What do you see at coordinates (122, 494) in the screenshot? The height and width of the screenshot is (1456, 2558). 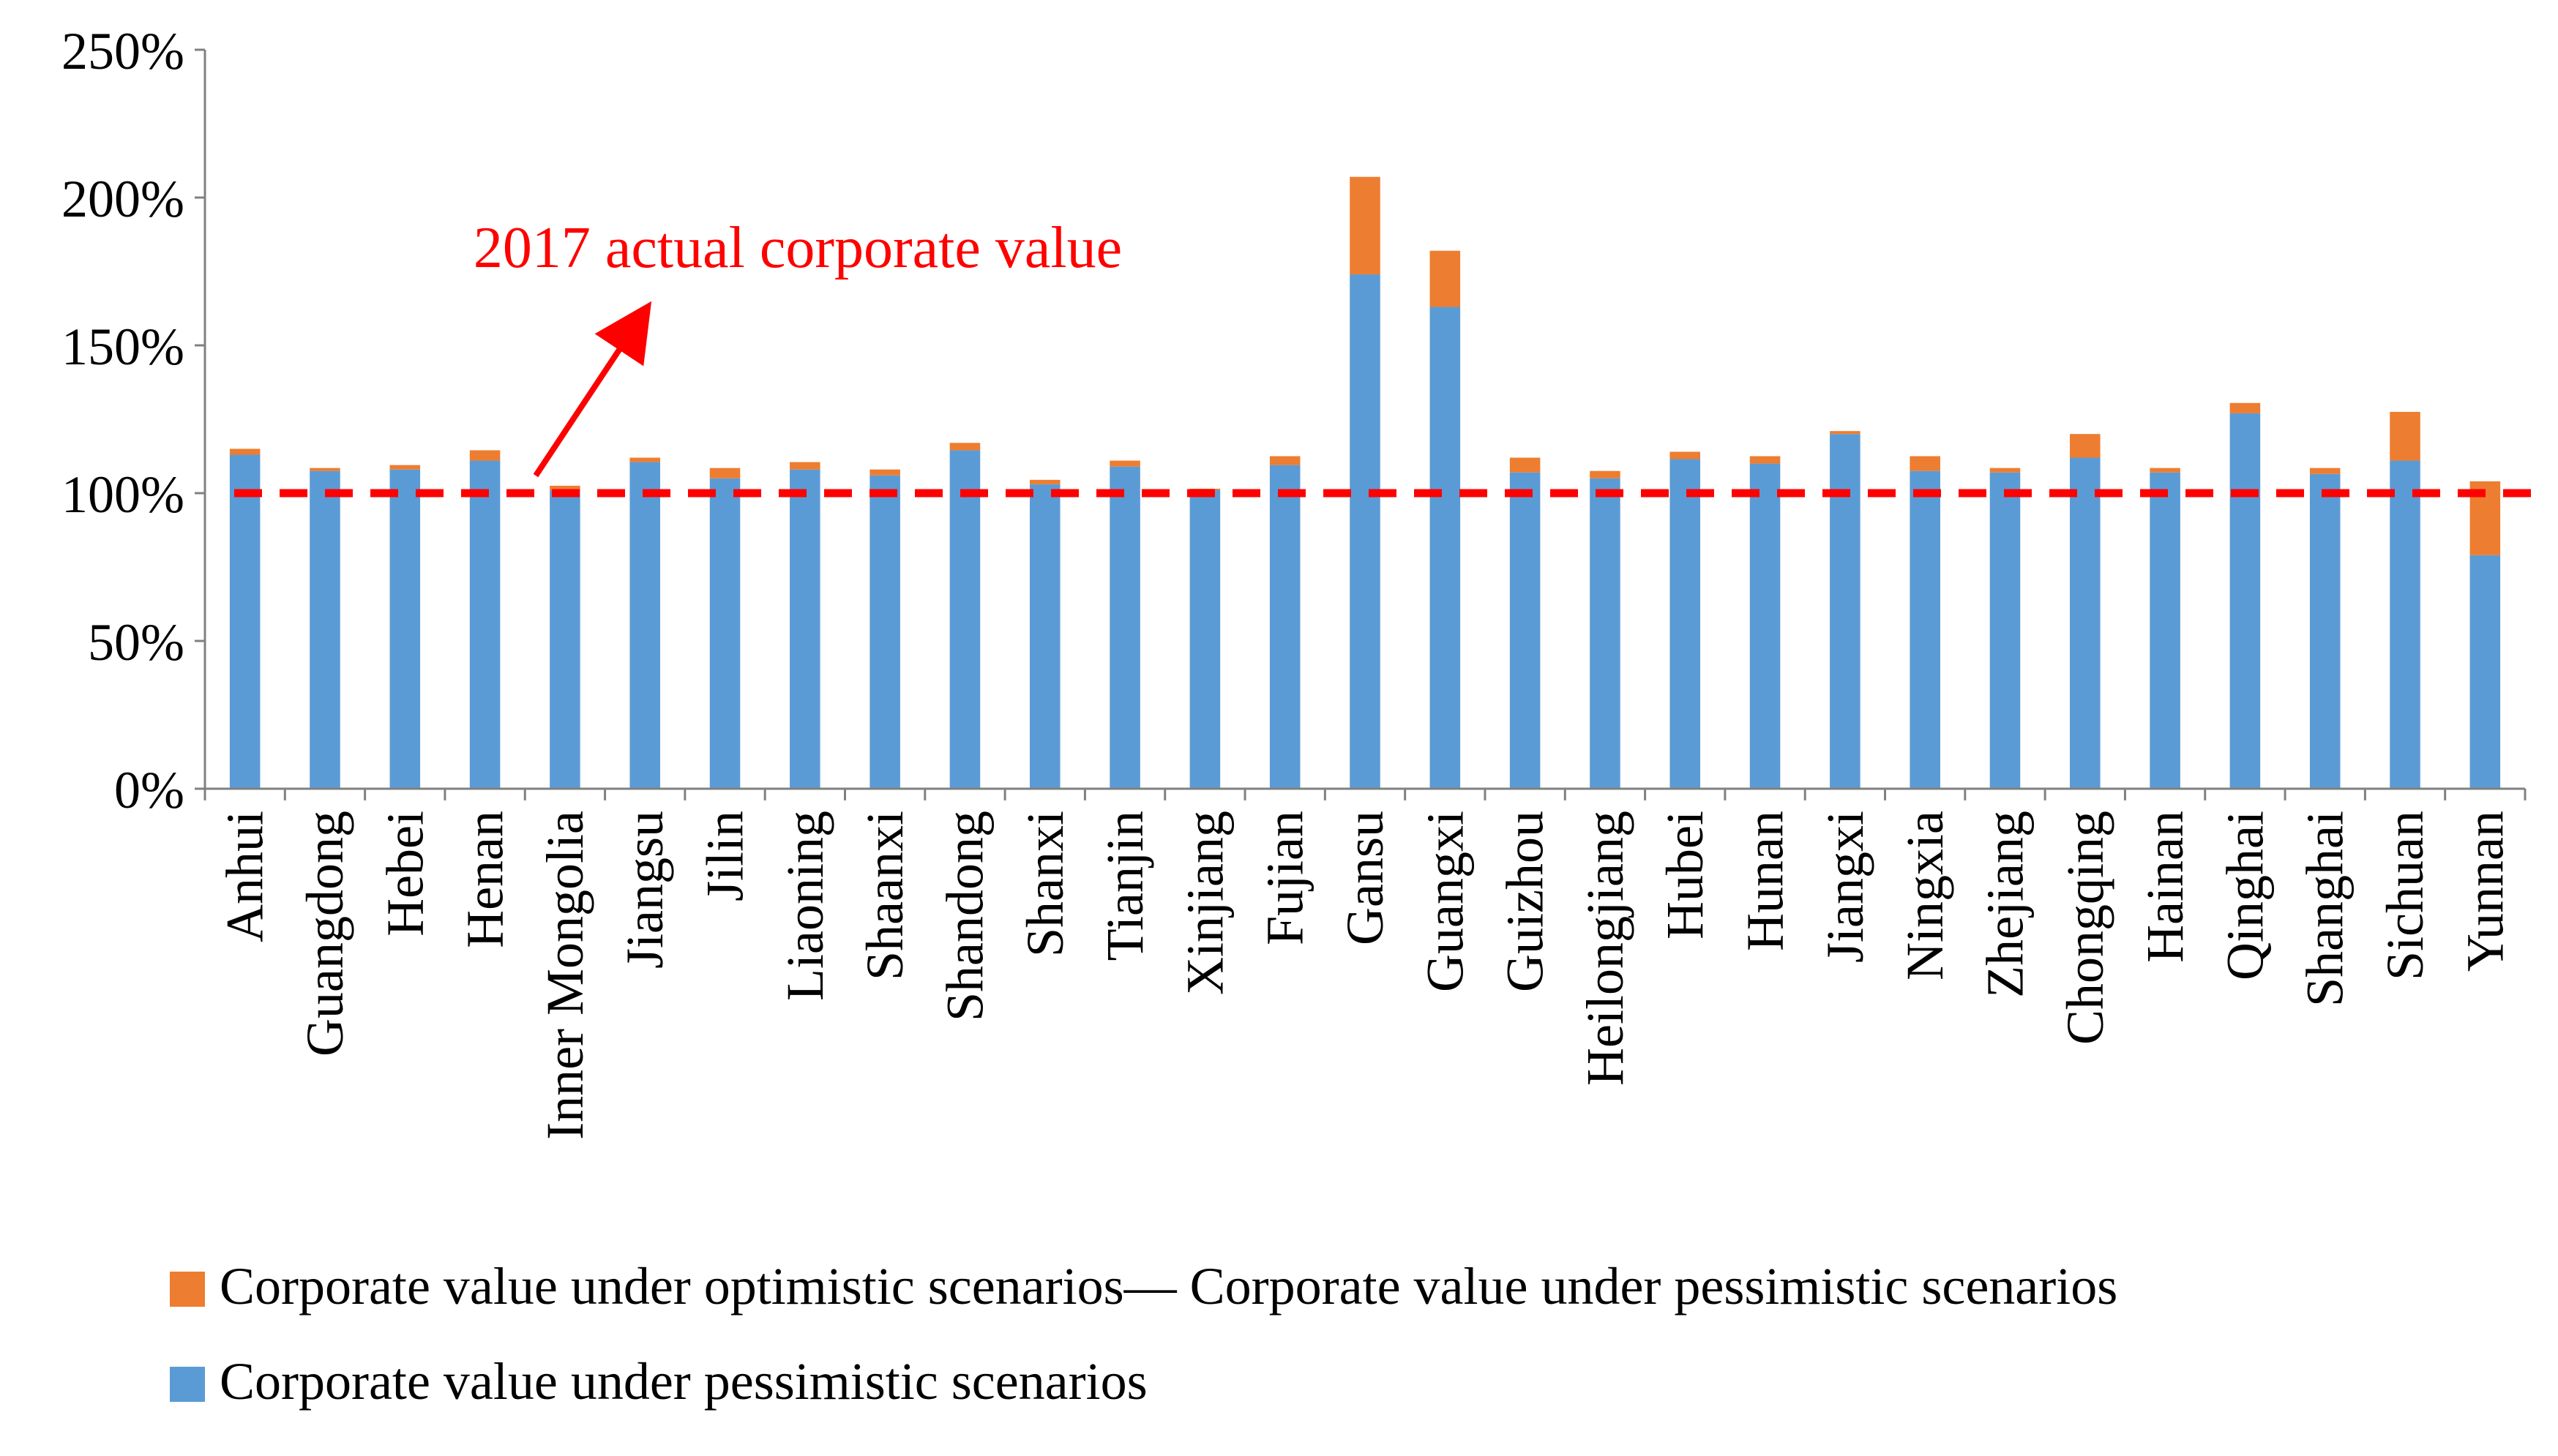 I see `y-tick-label: 100%` at bounding box center [122, 494].